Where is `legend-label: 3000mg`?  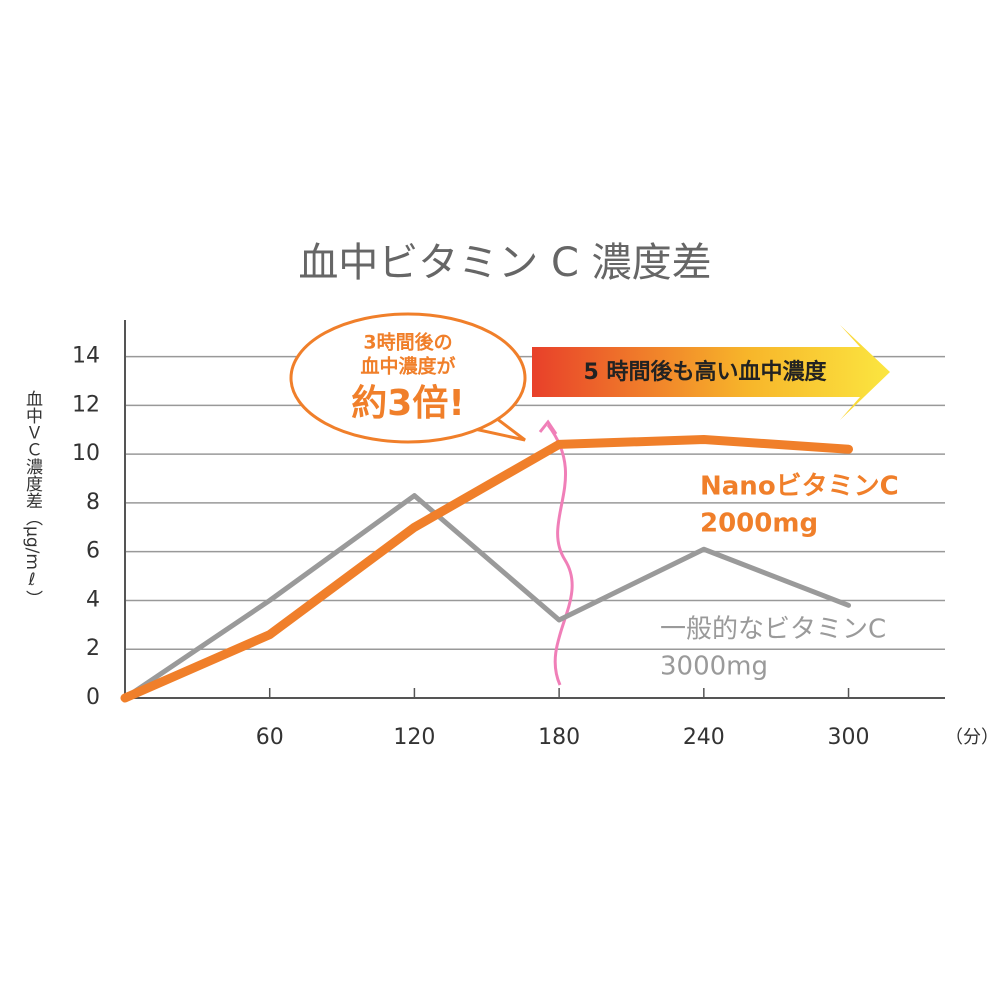 legend-label: 3000mg is located at coordinates (714, 667).